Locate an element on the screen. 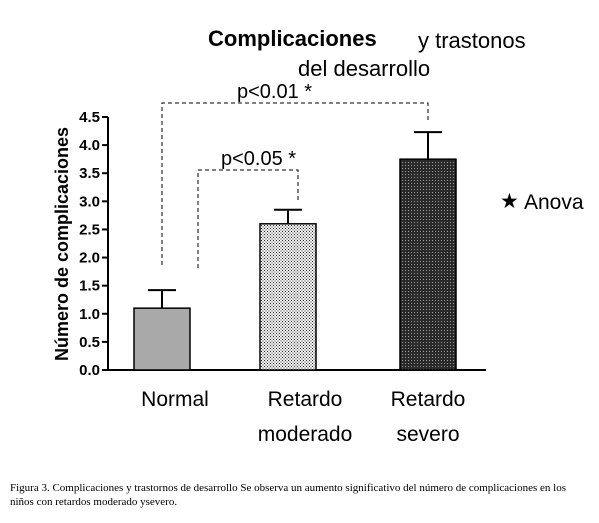 This screenshot has height=523, width=599. chart-title-rest-line1: y trastonos is located at coordinates (472, 40).